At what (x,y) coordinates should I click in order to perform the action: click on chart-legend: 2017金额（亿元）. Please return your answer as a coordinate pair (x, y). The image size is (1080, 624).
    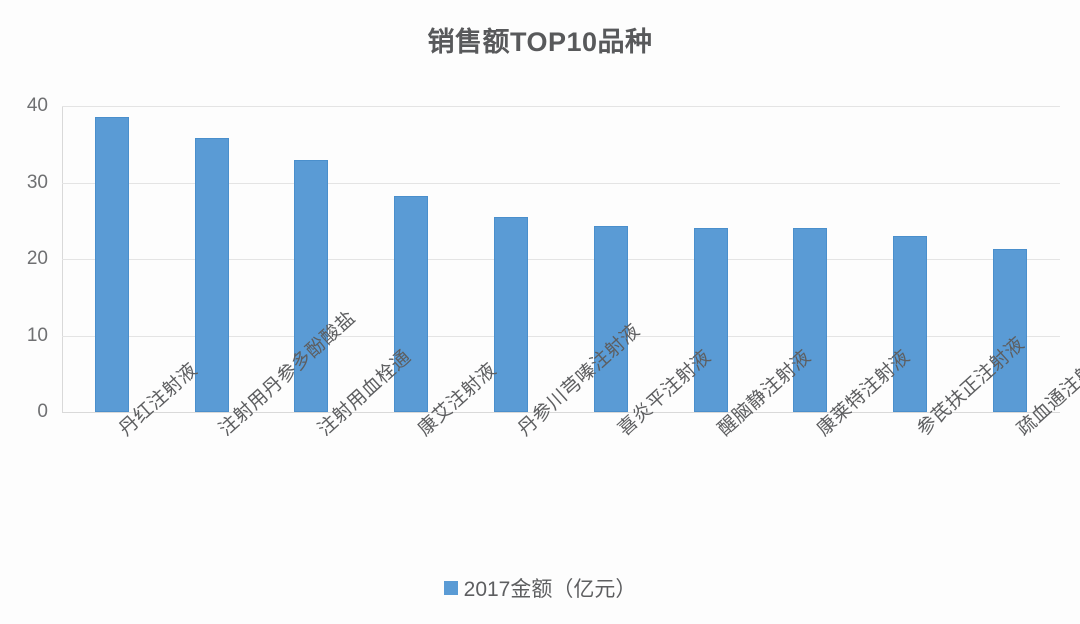
    Looking at the image, I should click on (540, 588).